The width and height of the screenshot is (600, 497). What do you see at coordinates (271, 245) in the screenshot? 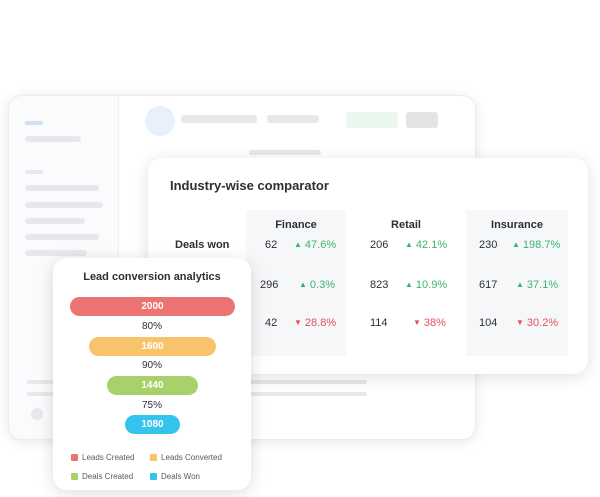
I see `finance-value-1: 62` at bounding box center [271, 245].